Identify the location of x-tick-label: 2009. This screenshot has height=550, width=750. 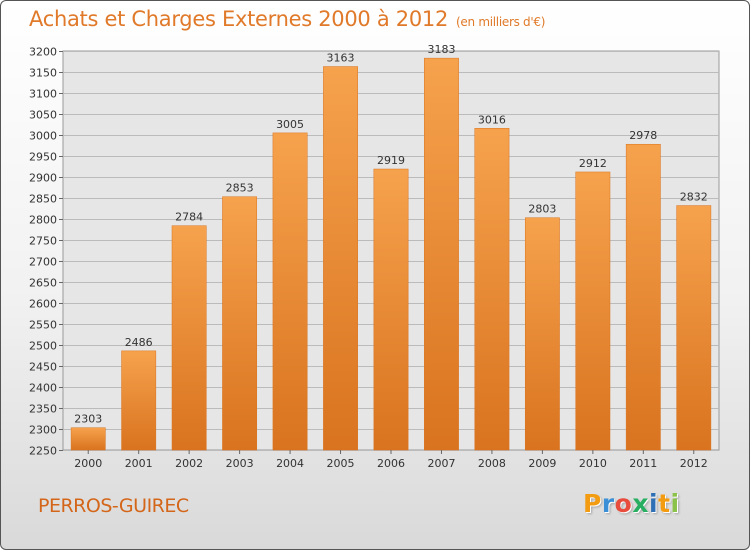
(542, 463).